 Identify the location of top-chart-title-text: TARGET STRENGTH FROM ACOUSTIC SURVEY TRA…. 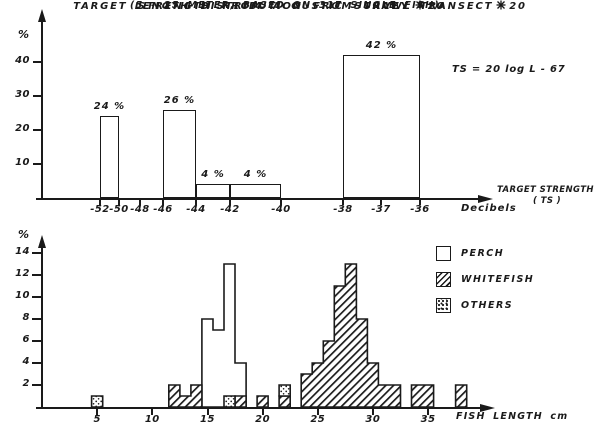
(283, 6).